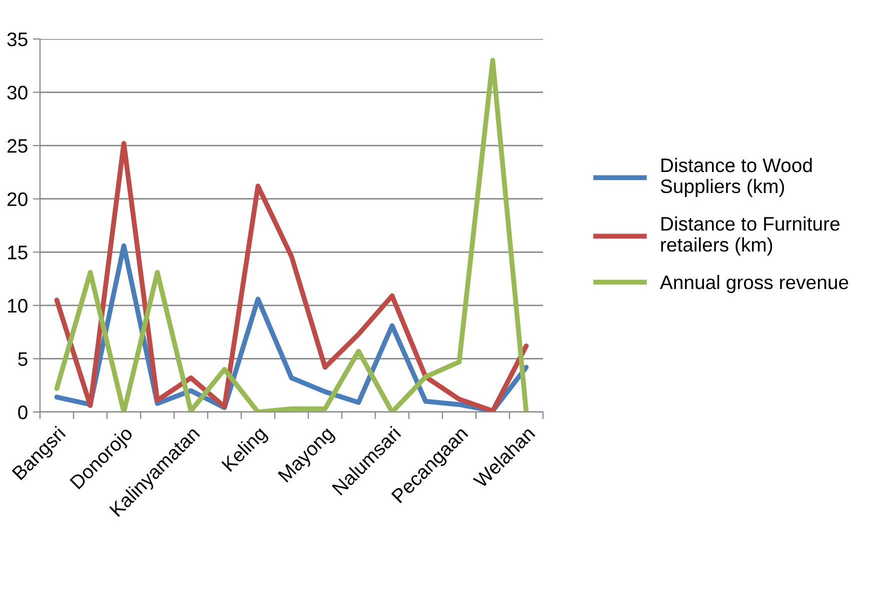 This screenshot has width=881, height=590. What do you see at coordinates (736, 177) in the screenshot?
I see `legend-label: Distance to Wood Suppliers (km)` at bounding box center [736, 177].